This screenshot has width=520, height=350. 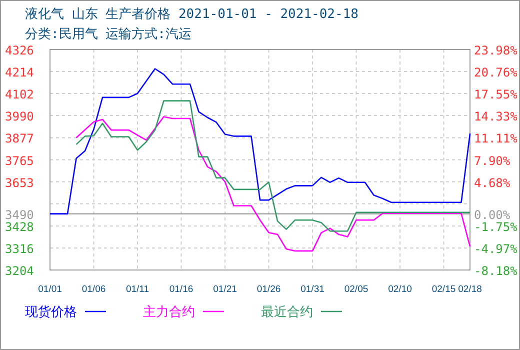 I want to click on y-tick-label: 4214, so click(x=19, y=73).